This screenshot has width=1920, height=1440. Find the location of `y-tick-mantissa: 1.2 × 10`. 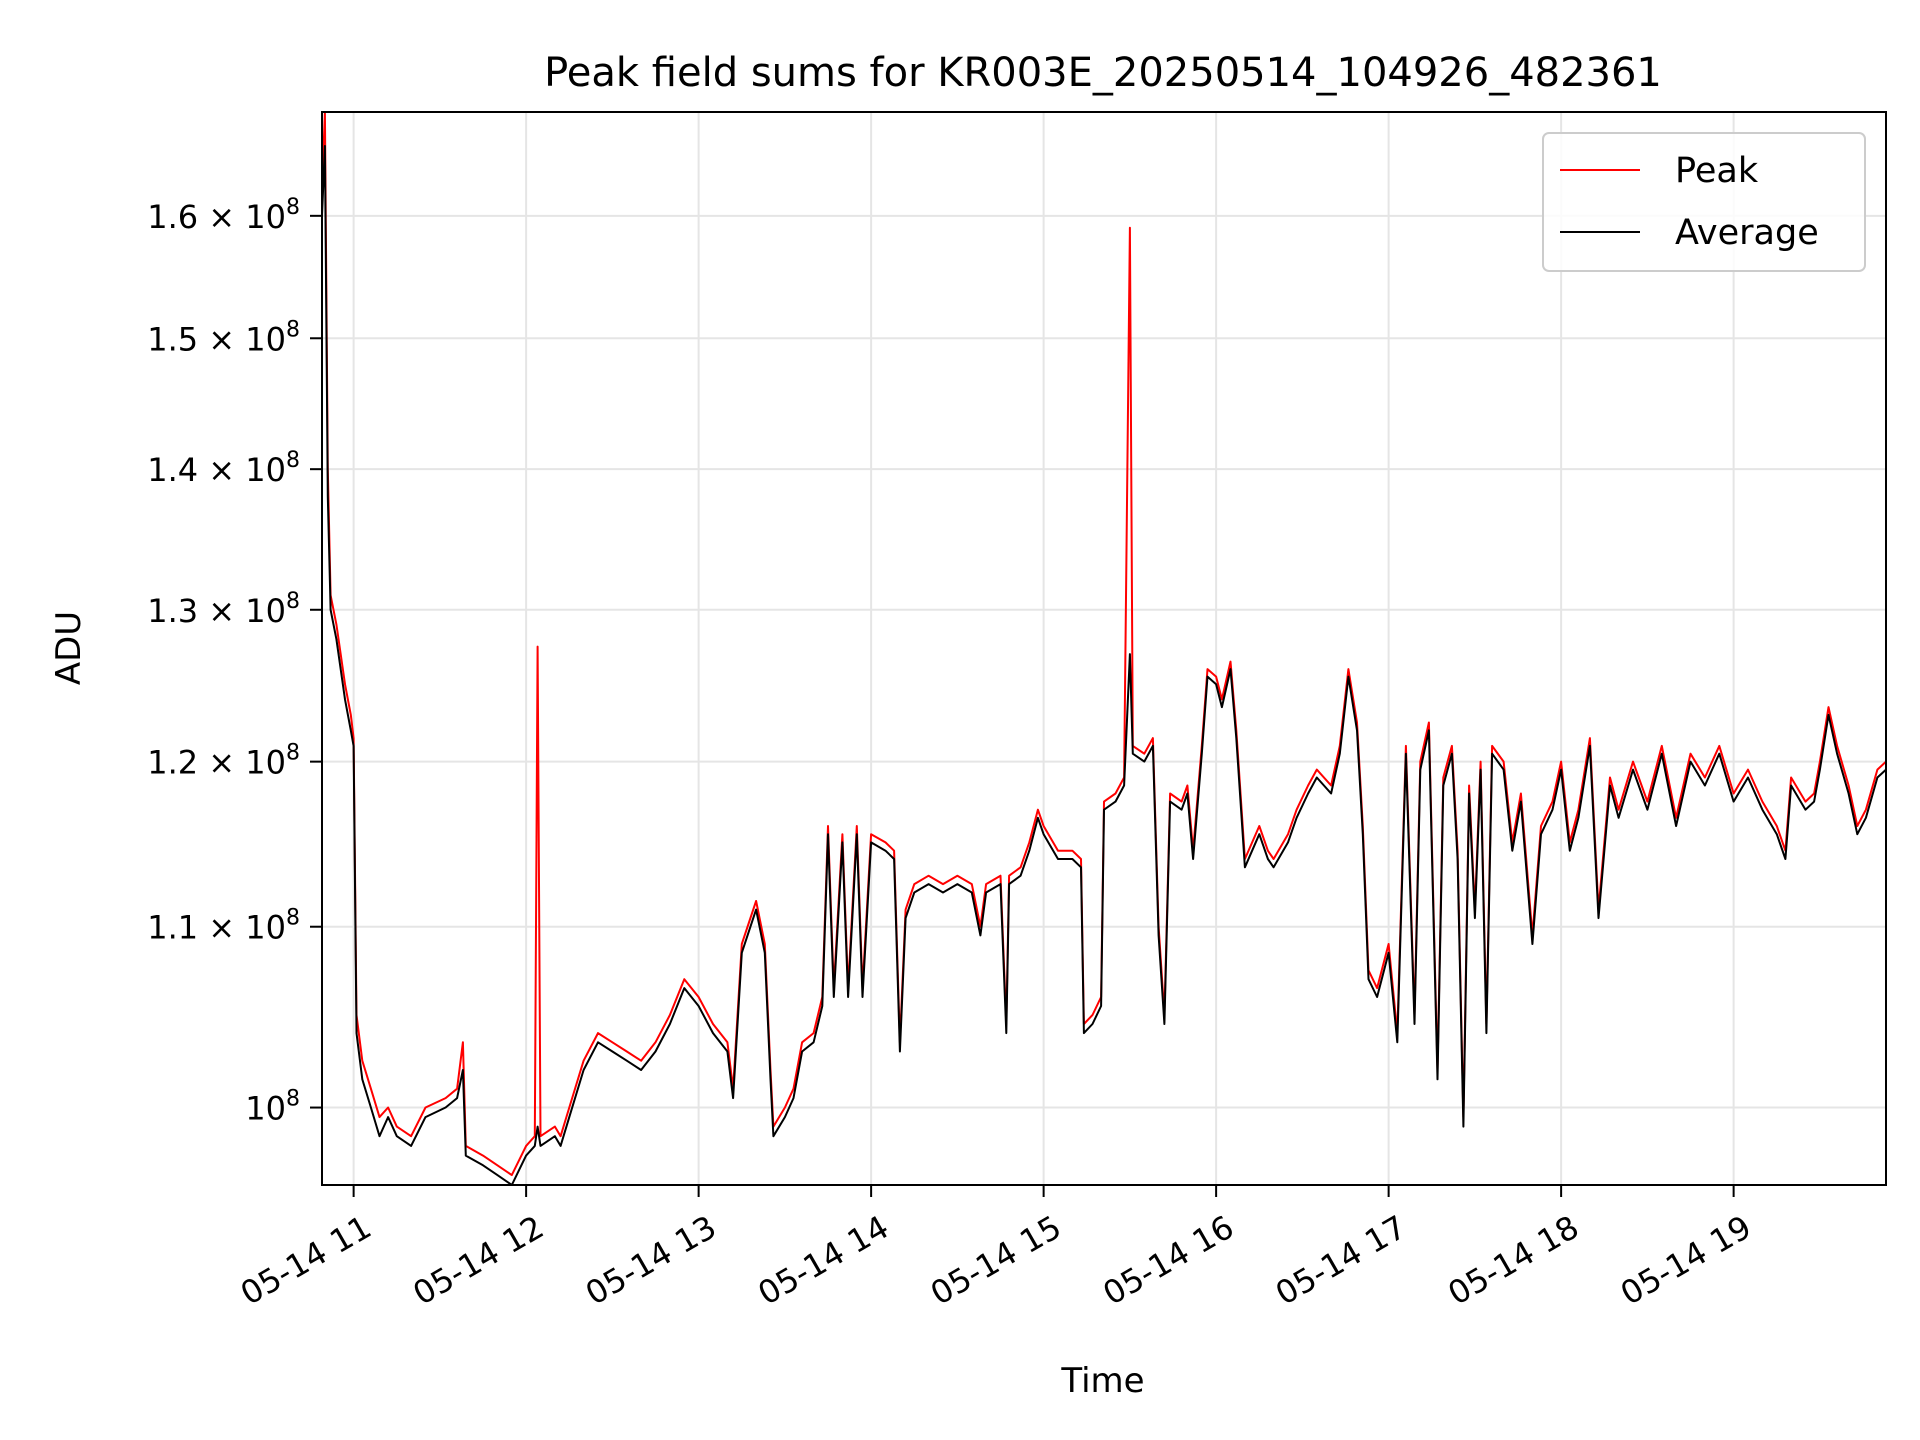

y-tick-mantissa: 1.2 × 10 is located at coordinates (216, 763).